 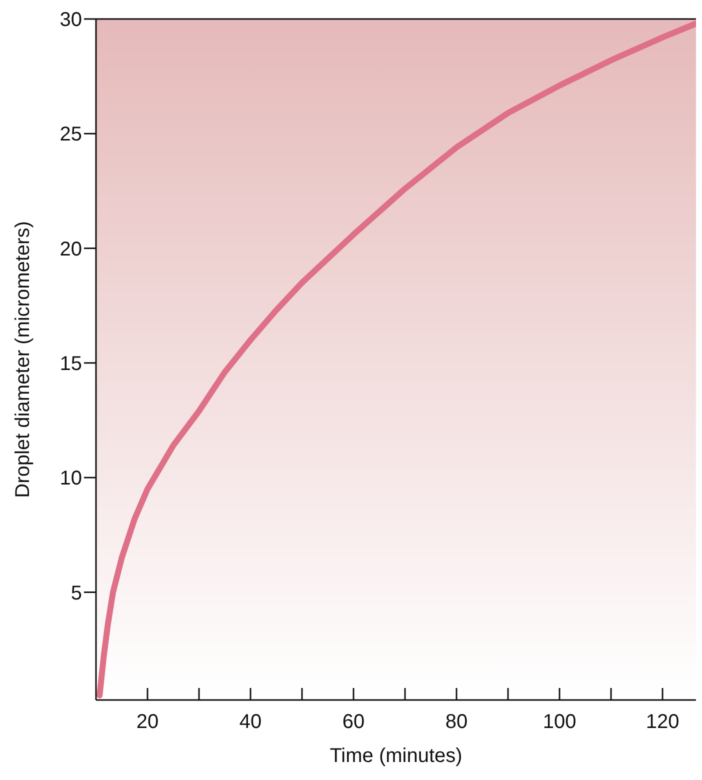 What do you see at coordinates (456, 722) in the screenshot?
I see `x-tick-label: 80` at bounding box center [456, 722].